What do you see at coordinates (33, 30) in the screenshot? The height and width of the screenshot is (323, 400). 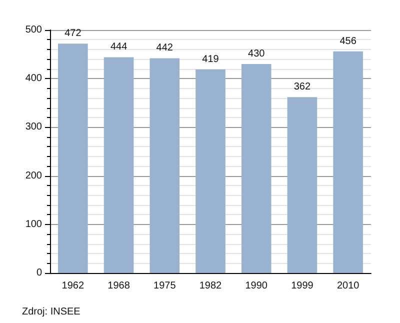 I see `y-tick-label: 500` at bounding box center [33, 30].